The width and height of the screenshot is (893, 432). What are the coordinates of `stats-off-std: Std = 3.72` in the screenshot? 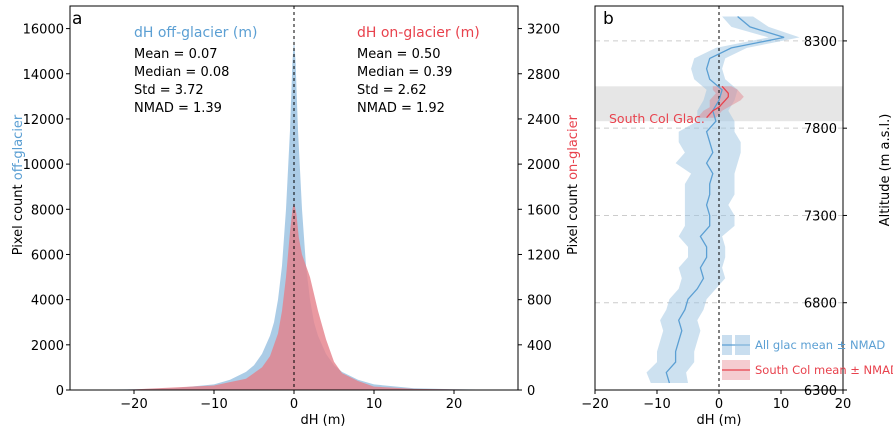 It's located at (169, 90).